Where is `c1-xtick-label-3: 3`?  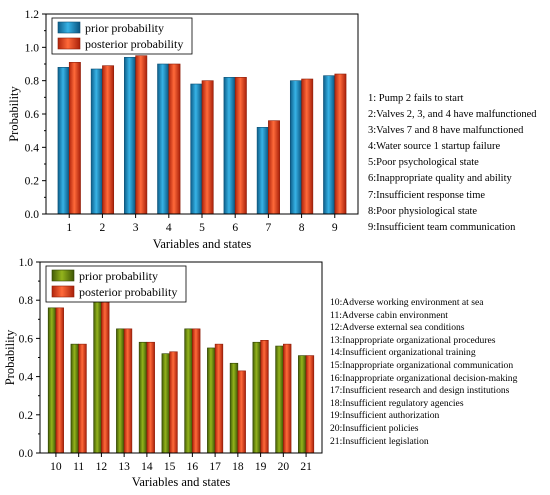
c1-xtick-label-3: 3 is located at coordinates (136, 228).